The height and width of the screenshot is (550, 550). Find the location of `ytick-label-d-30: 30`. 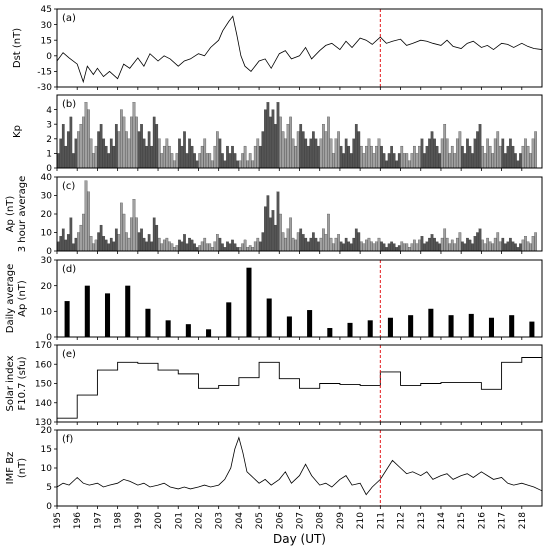

ytick-label-d-30: 30 is located at coordinates (47, 261).